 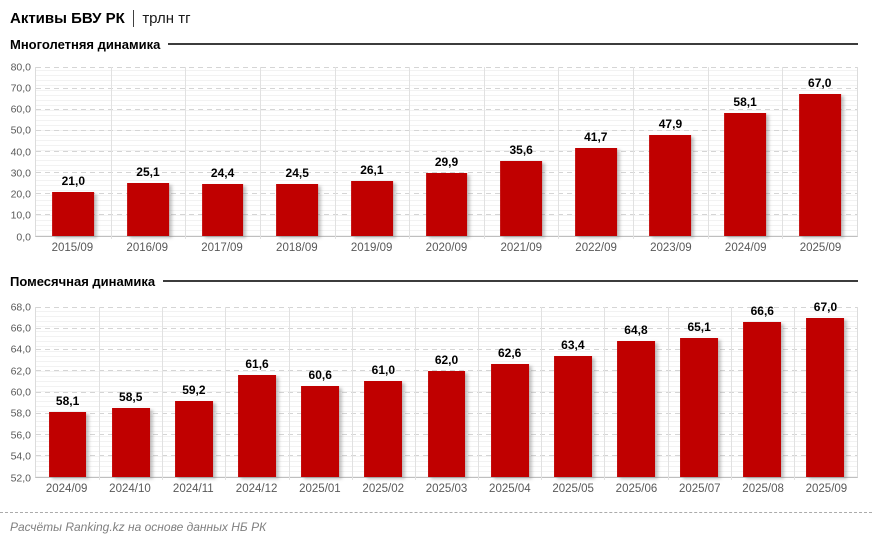 I want to click on bar-slot: 65,1, so click(x=699, y=392).